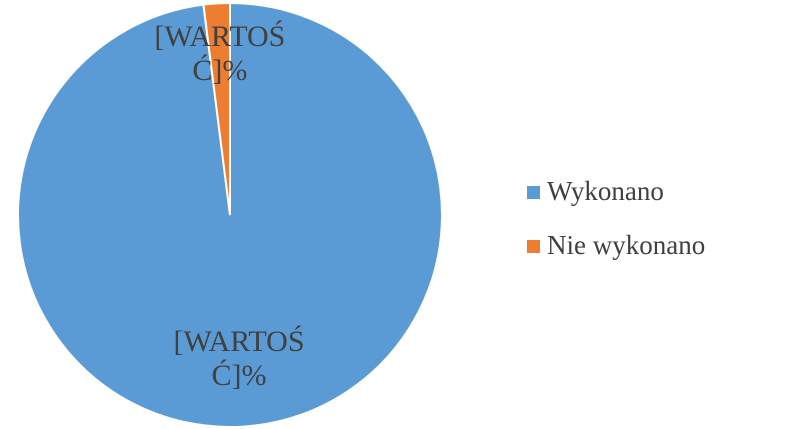 The image size is (786, 429). What do you see at coordinates (626, 245) in the screenshot?
I see `legend-label: Nie wykonano` at bounding box center [626, 245].